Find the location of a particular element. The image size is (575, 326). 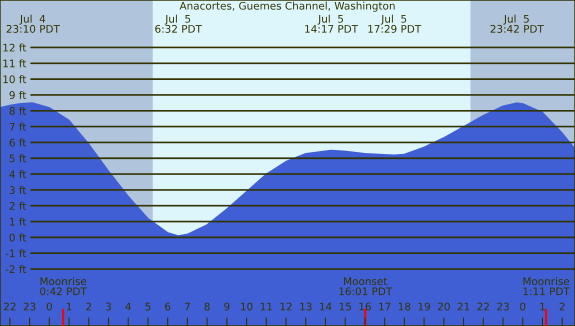

x-tick-label: 17 is located at coordinates (384, 306).